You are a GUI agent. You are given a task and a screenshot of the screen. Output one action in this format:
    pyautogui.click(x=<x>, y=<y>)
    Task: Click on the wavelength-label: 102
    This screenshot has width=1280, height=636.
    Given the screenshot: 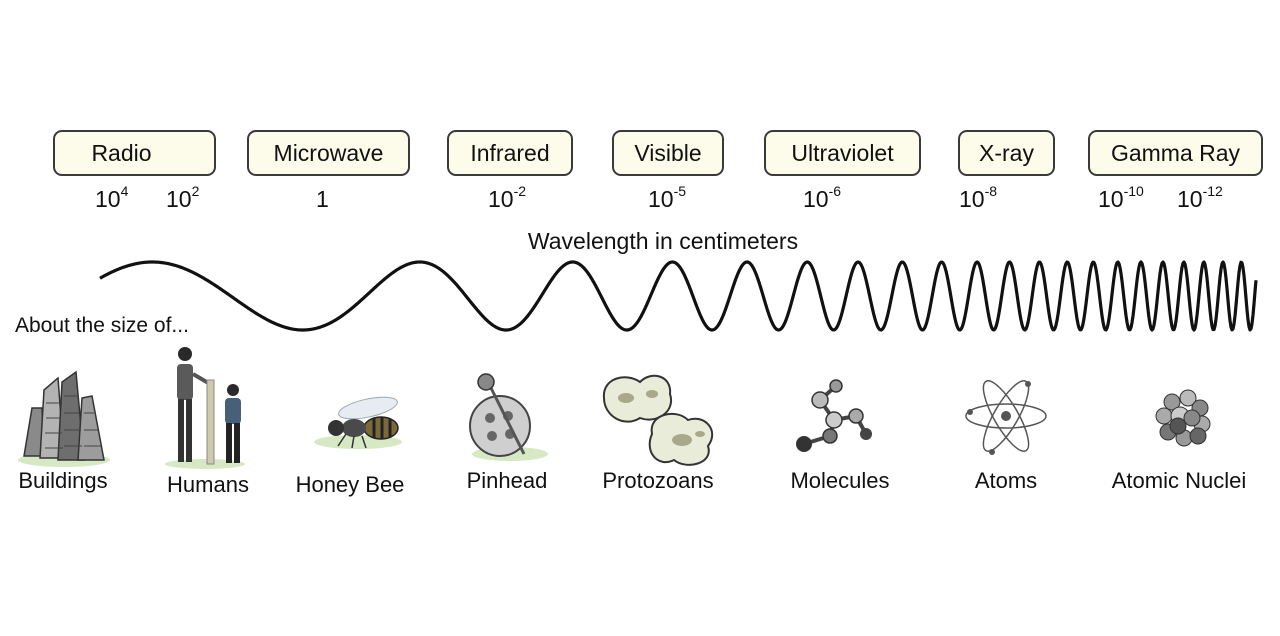 What is the action you would take?
    pyautogui.click(x=183, y=197)
    